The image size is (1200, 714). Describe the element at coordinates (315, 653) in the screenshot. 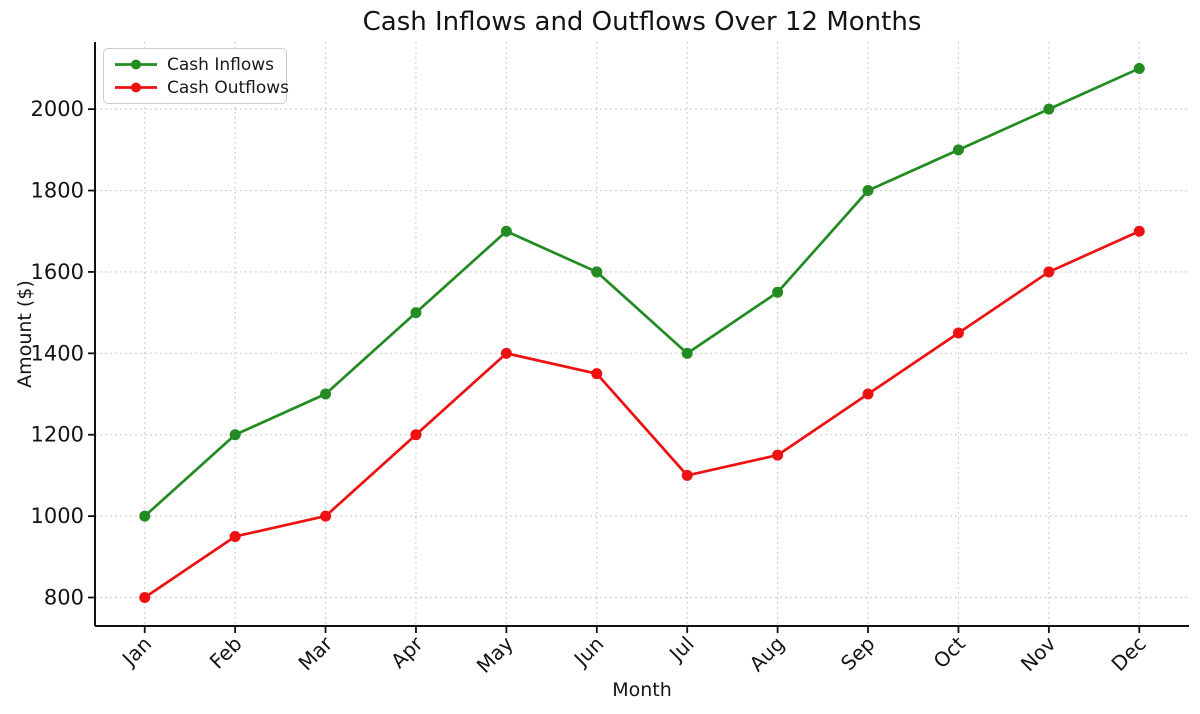

I see `x-tick-label: Mar` at that location.